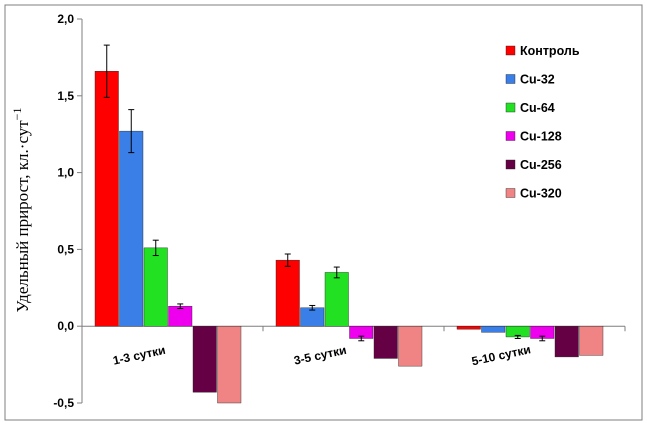 The width and height of the screenshot is (647, 425). Describe the element at coordinates (65, 249) in the screenshot. I see `y-tick-label: 0,5` at that location.